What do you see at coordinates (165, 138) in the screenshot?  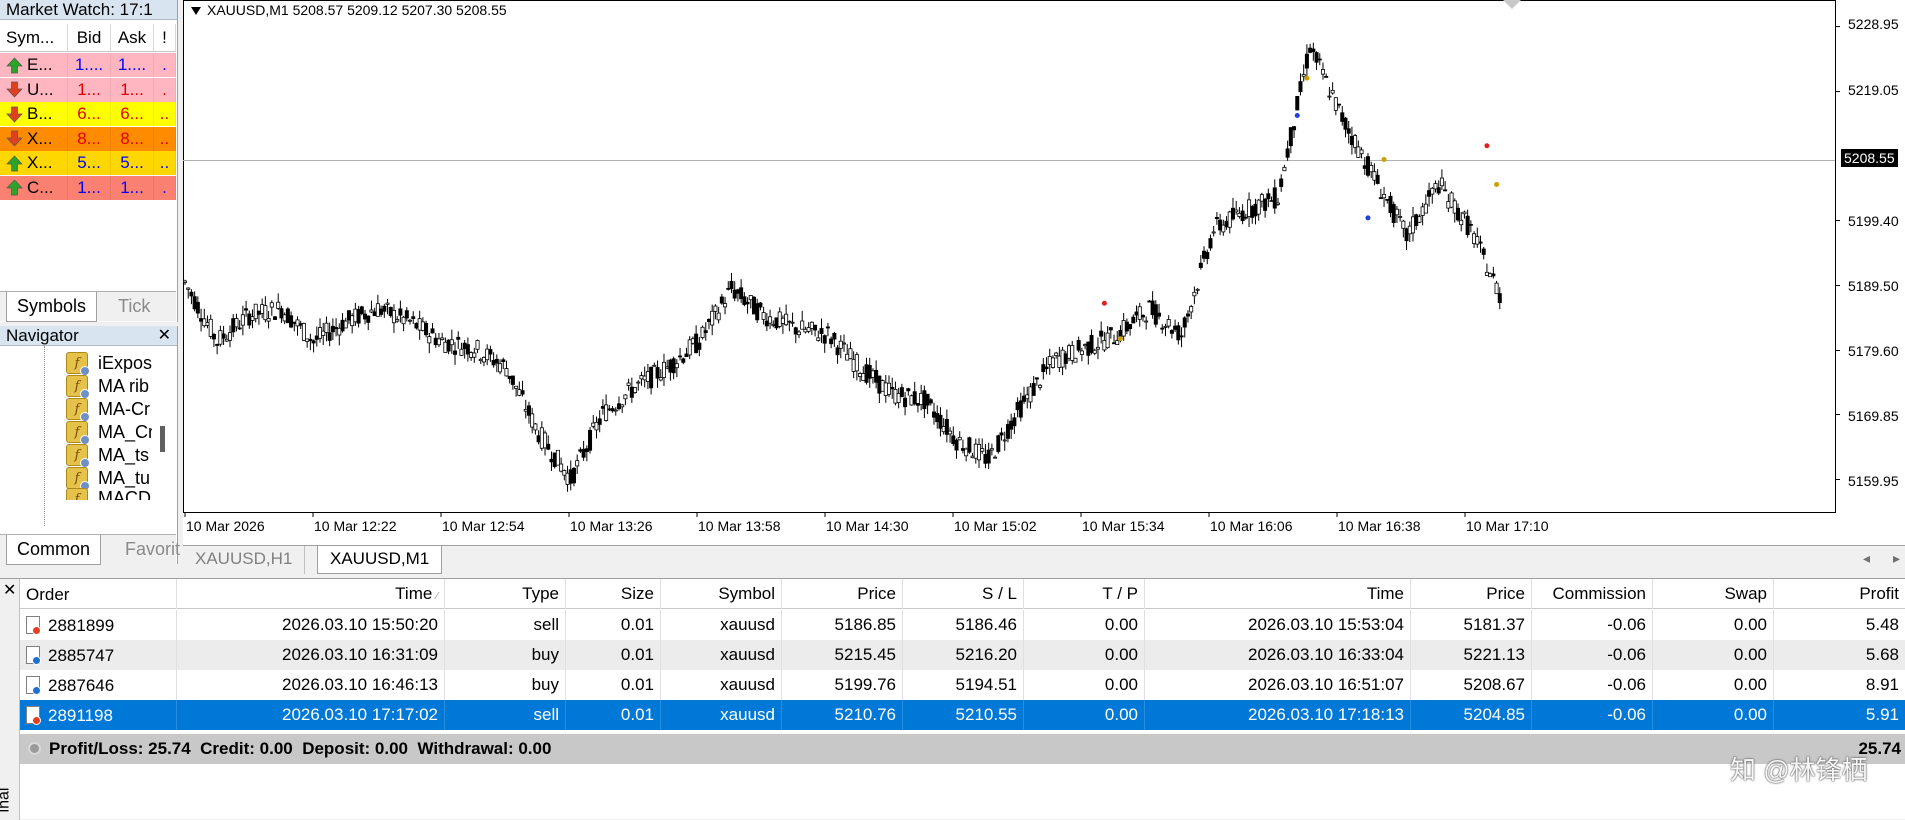 I see `extra-cell: ..` at bounding box center [165, 138].